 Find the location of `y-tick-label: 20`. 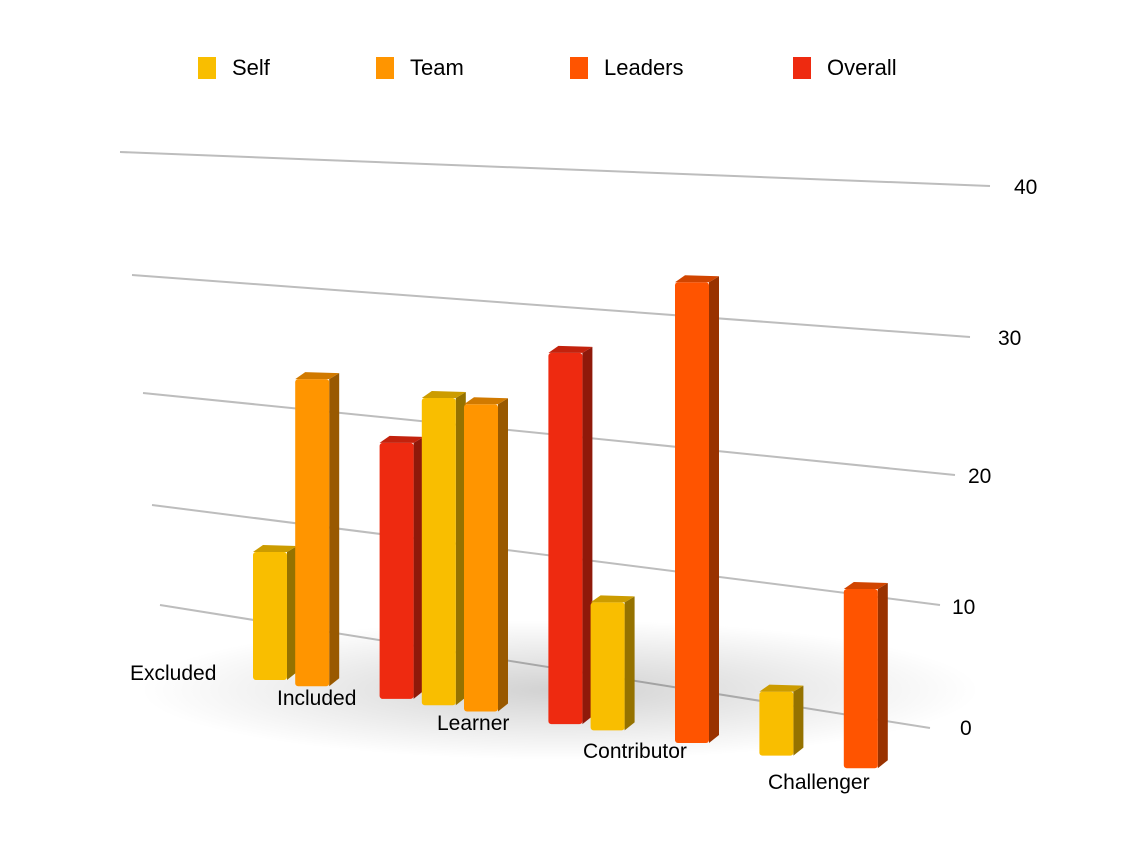

y-tick-label: 20 is located at coordinates (979, 476).